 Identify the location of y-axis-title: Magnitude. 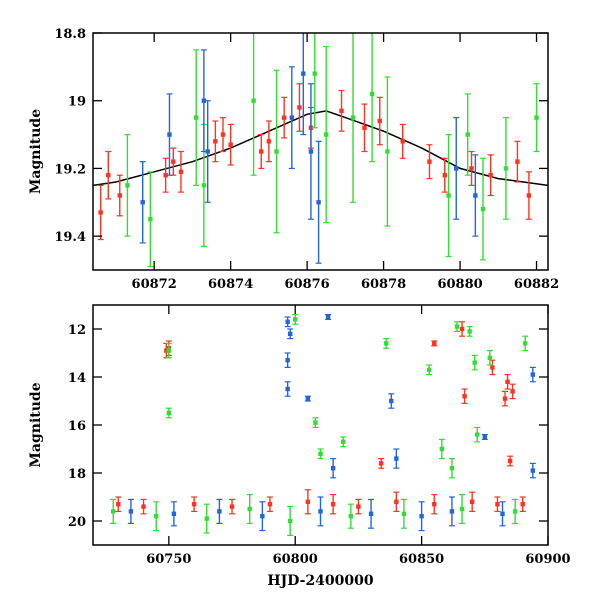
(36, 151).